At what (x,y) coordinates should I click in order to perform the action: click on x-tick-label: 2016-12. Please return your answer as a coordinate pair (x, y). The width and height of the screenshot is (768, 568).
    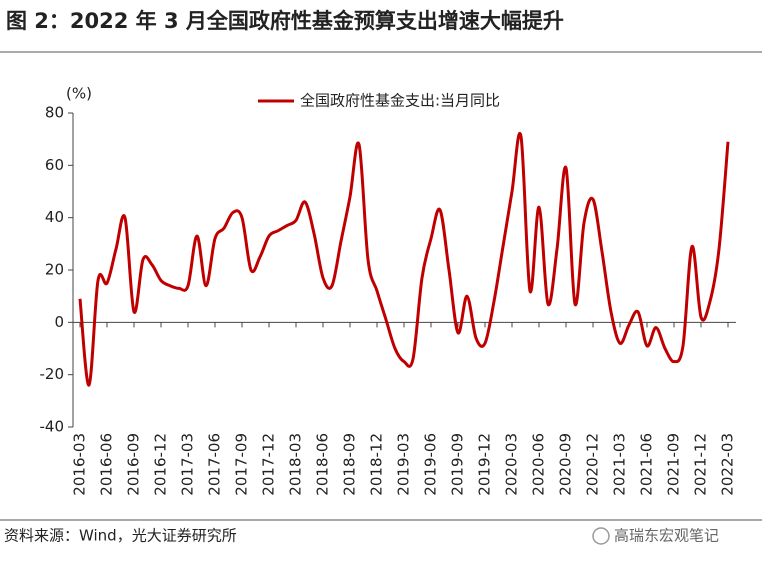
    Looking at the image, I should click on (161, 464).